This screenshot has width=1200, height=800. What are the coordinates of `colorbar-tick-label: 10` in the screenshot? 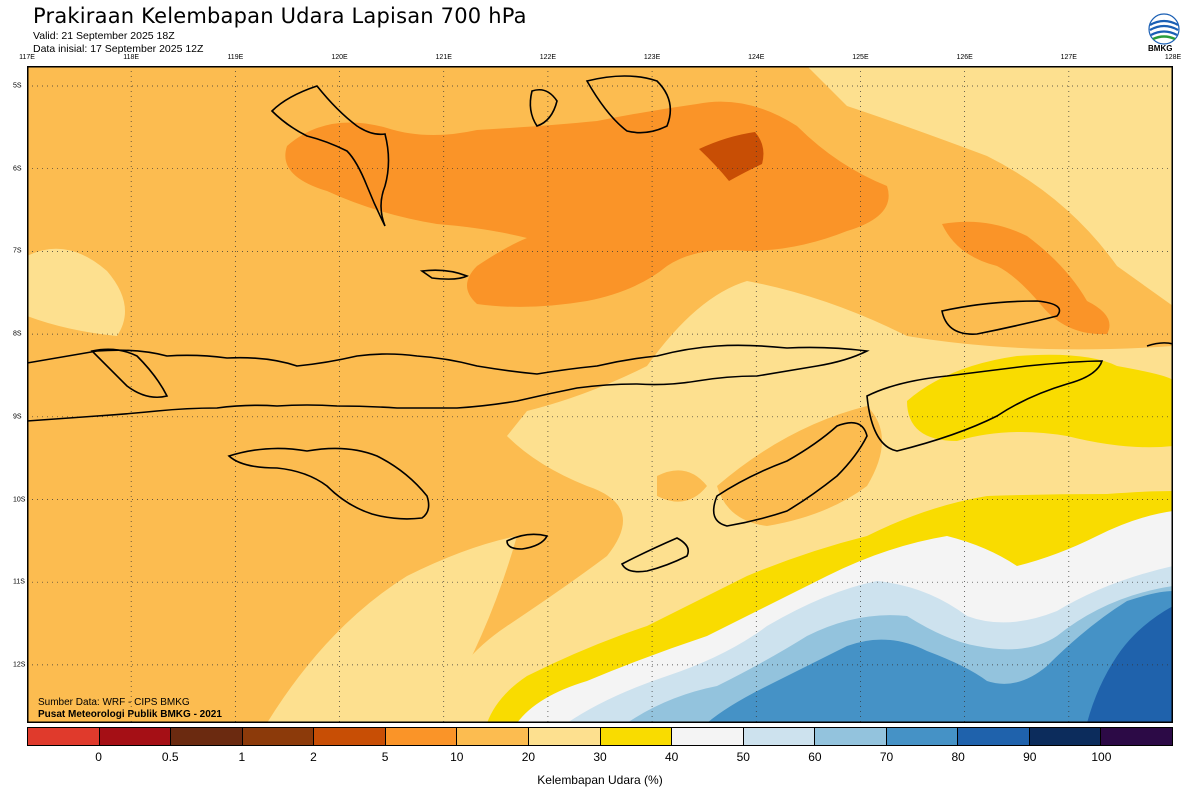 It's located at (457, 757).